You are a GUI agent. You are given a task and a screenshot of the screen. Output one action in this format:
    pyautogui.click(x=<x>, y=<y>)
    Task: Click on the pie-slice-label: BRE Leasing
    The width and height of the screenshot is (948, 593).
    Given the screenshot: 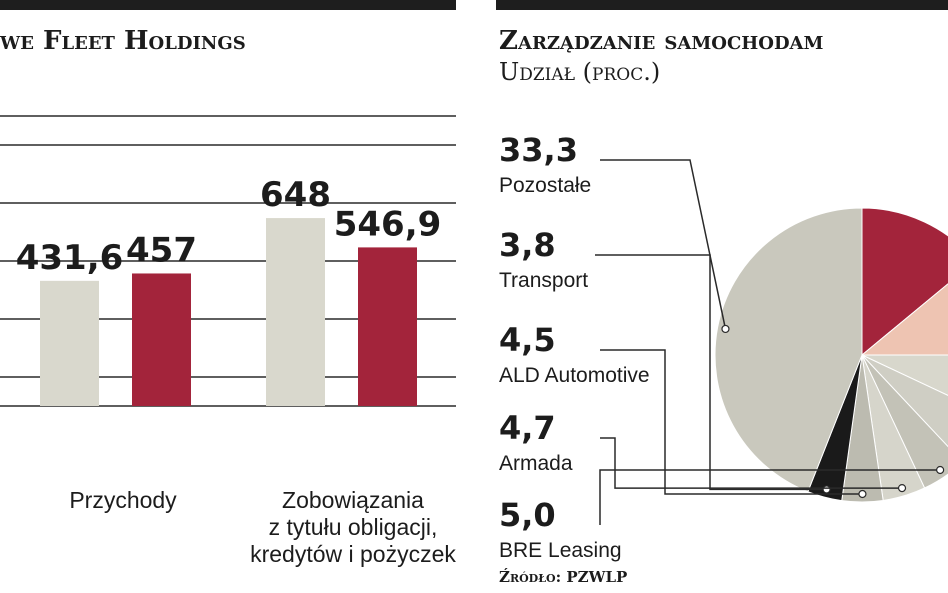 What is the action you would take?
    pyautogui.click(x=560, y=550)
    